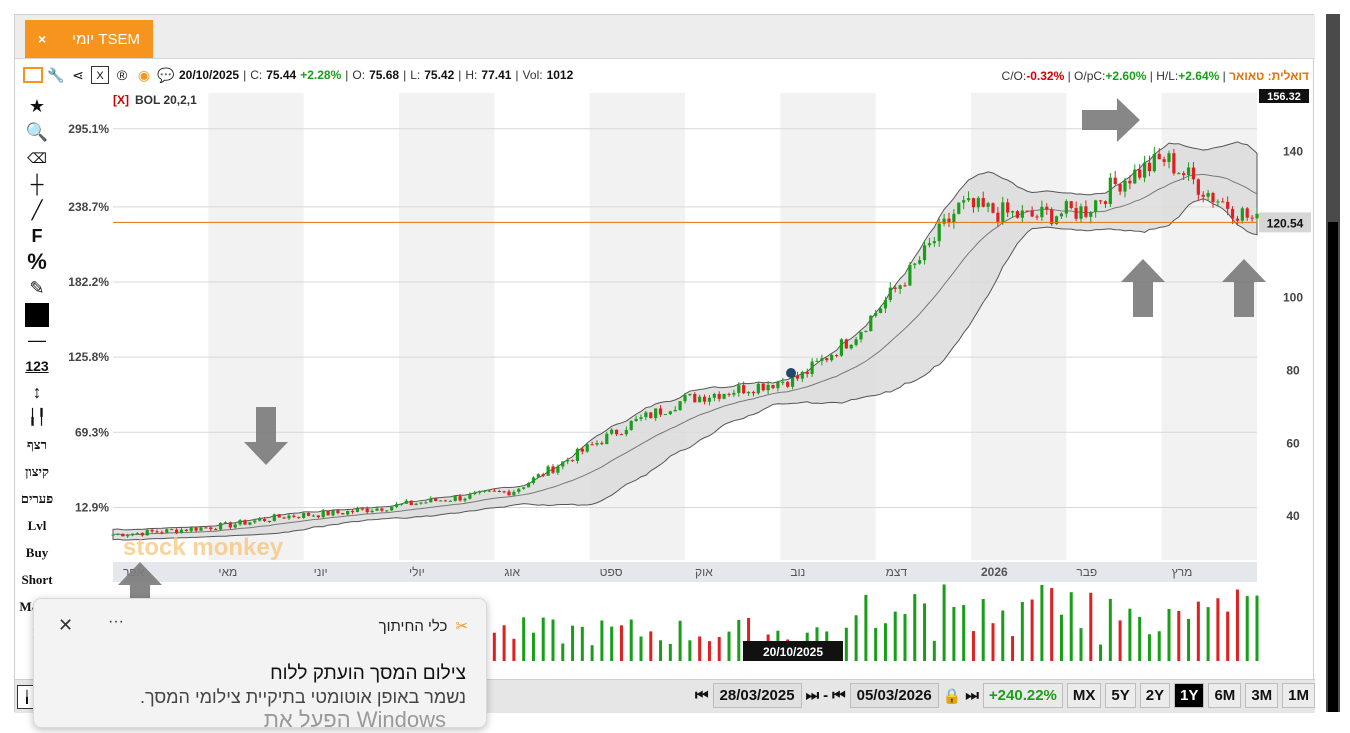 This screenshot has height=733, width=1350. What do you see at coordinates (37, 261) in the screenshot?
I see `percent-icon: %` at bounding box center [37, 261].